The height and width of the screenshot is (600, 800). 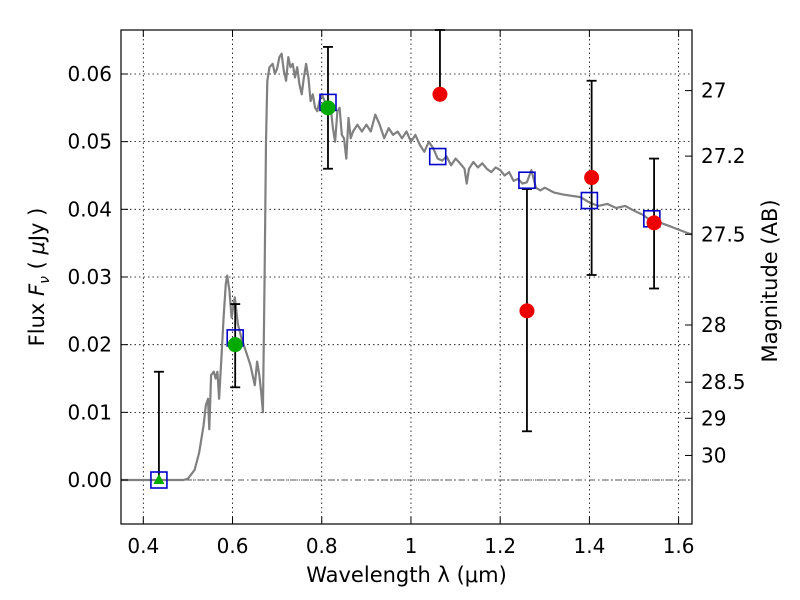 I want to click on y-axis-label-mu: μ, so click(x=37, y=248).